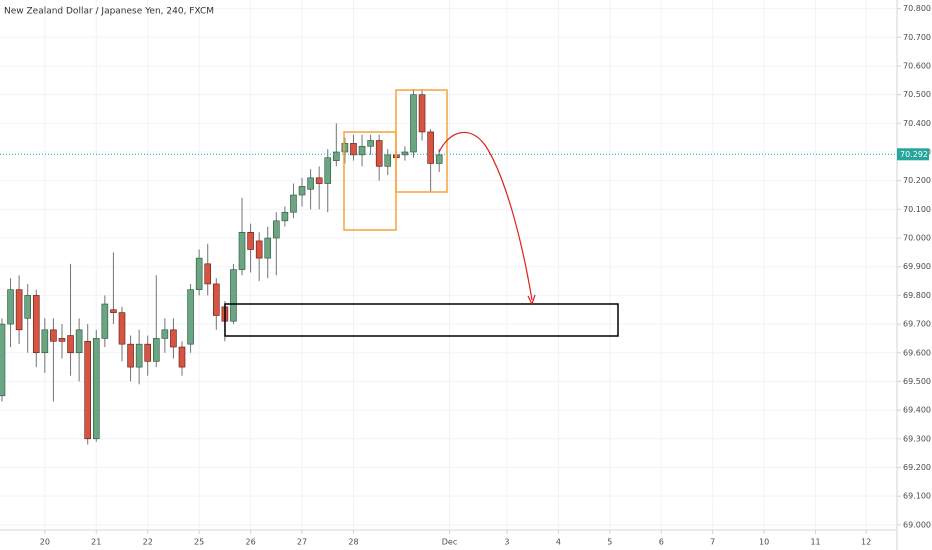  Describe the element at coordinates (917, 94) in the screenshot. I see `y-tick-label: 70.500` at that location.